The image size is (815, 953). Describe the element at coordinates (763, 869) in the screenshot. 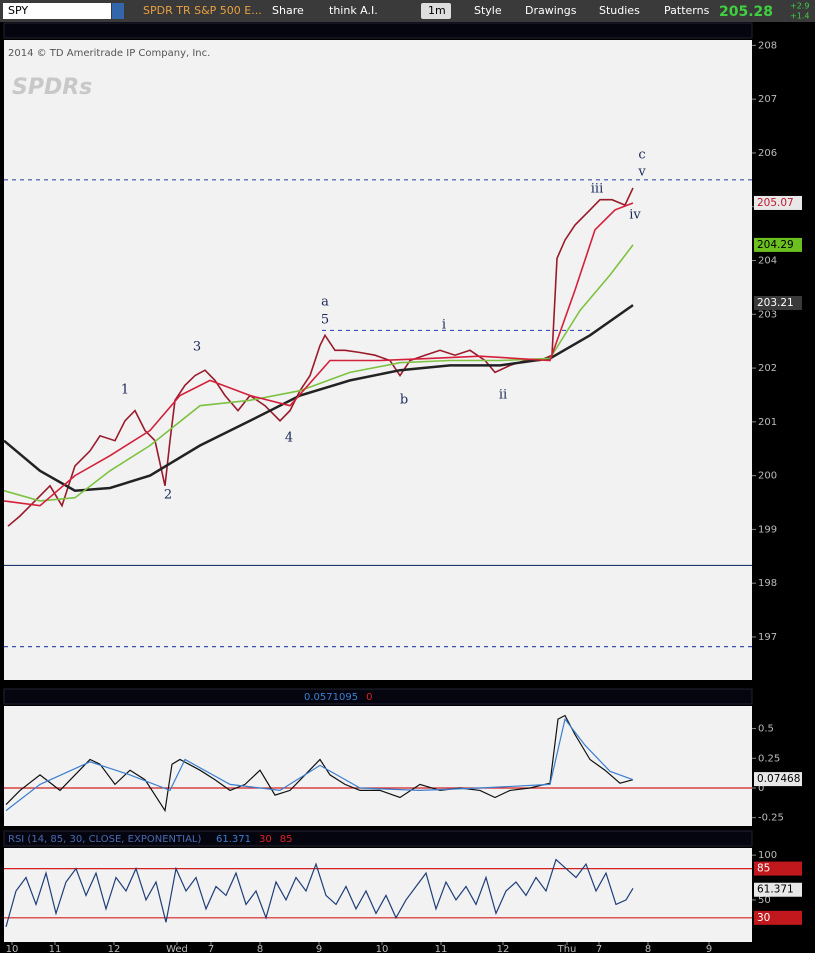

I see `price-label: 85` at that location.